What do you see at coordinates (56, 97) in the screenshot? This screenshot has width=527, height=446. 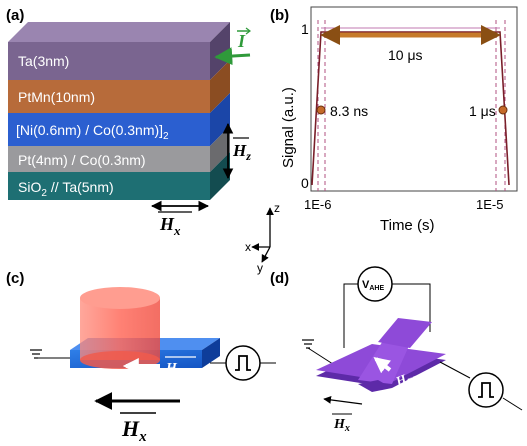 I see `layer-ptmn-label: PtMn(10nm)` at bounding box center [56, 97].